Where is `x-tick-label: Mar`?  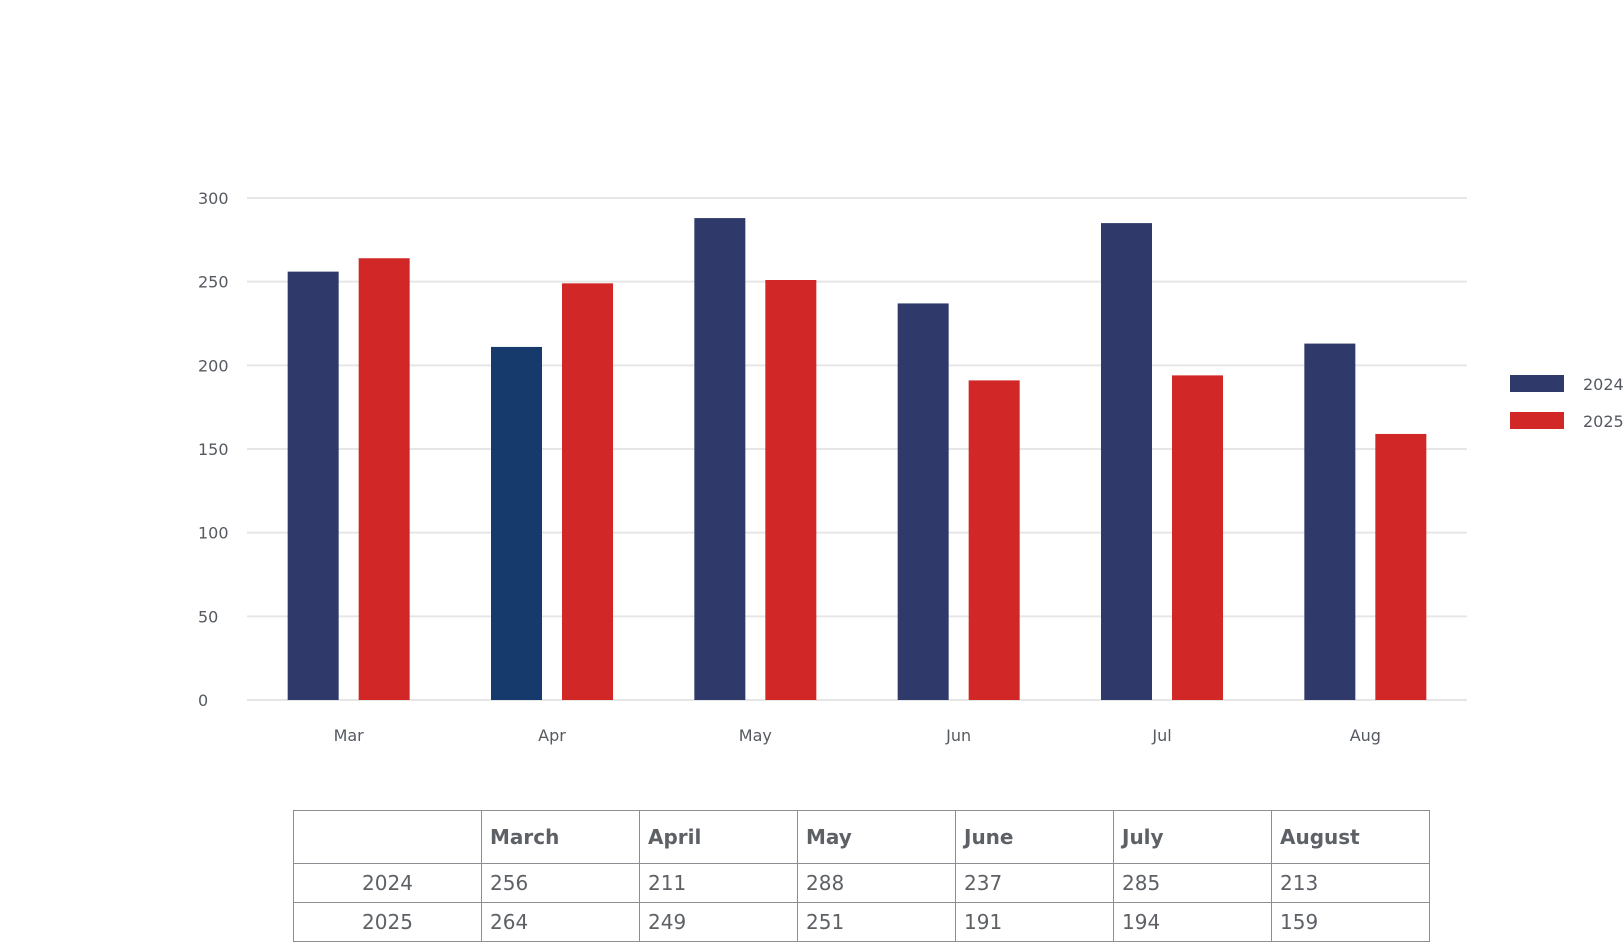
x-tick-label: Mar is located at coordinates (349, 735).